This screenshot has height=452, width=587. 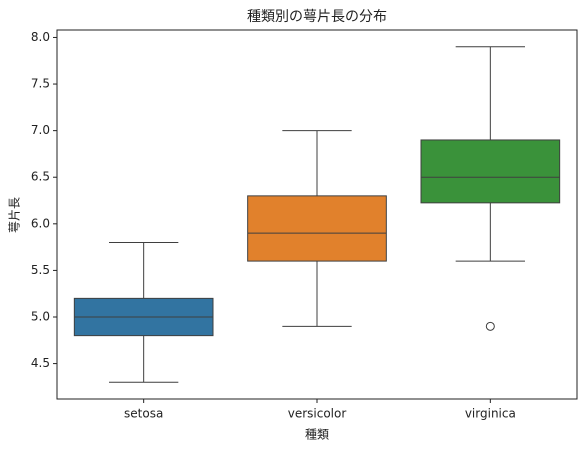 I want to click on y-tick-label: 5.5, so click(x=40, y=270).